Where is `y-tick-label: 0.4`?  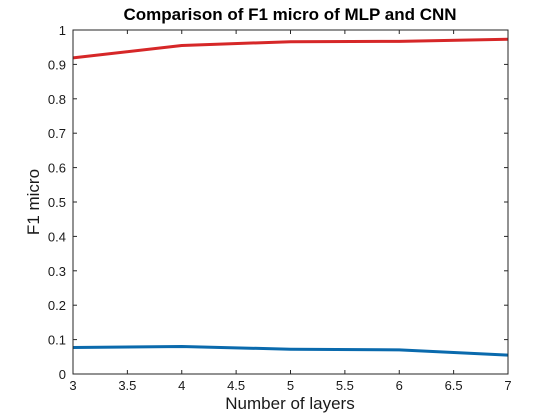
y-tick-label: 0.4 is located at coordinates (57, 236).